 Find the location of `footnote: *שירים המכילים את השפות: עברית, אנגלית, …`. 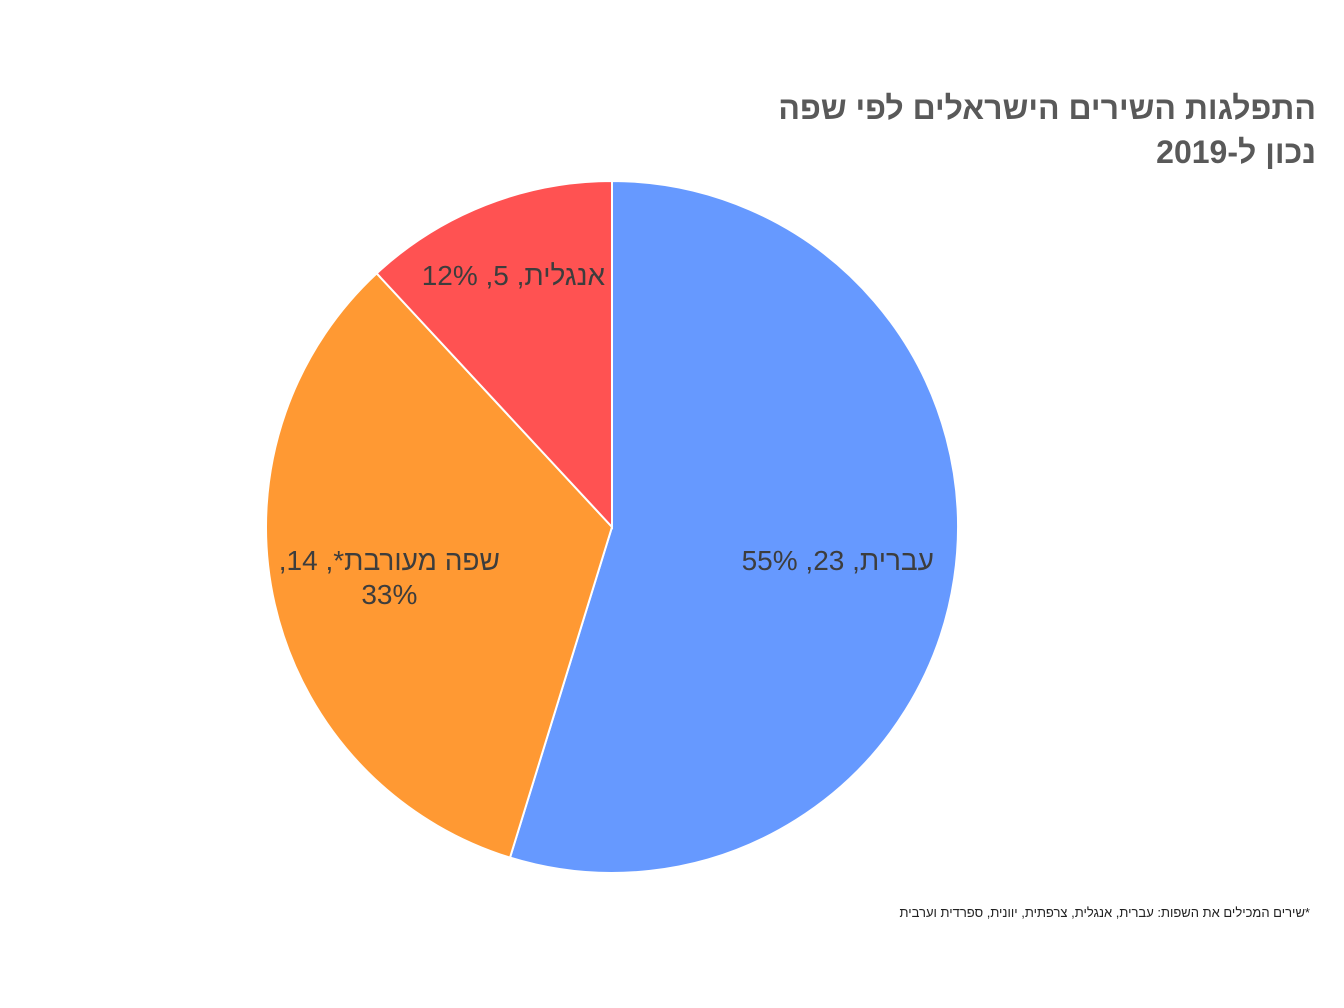

footnote: *שירים המכילים את השפות: עברית, אנגלית, … is located at coordinates (1104, 912).